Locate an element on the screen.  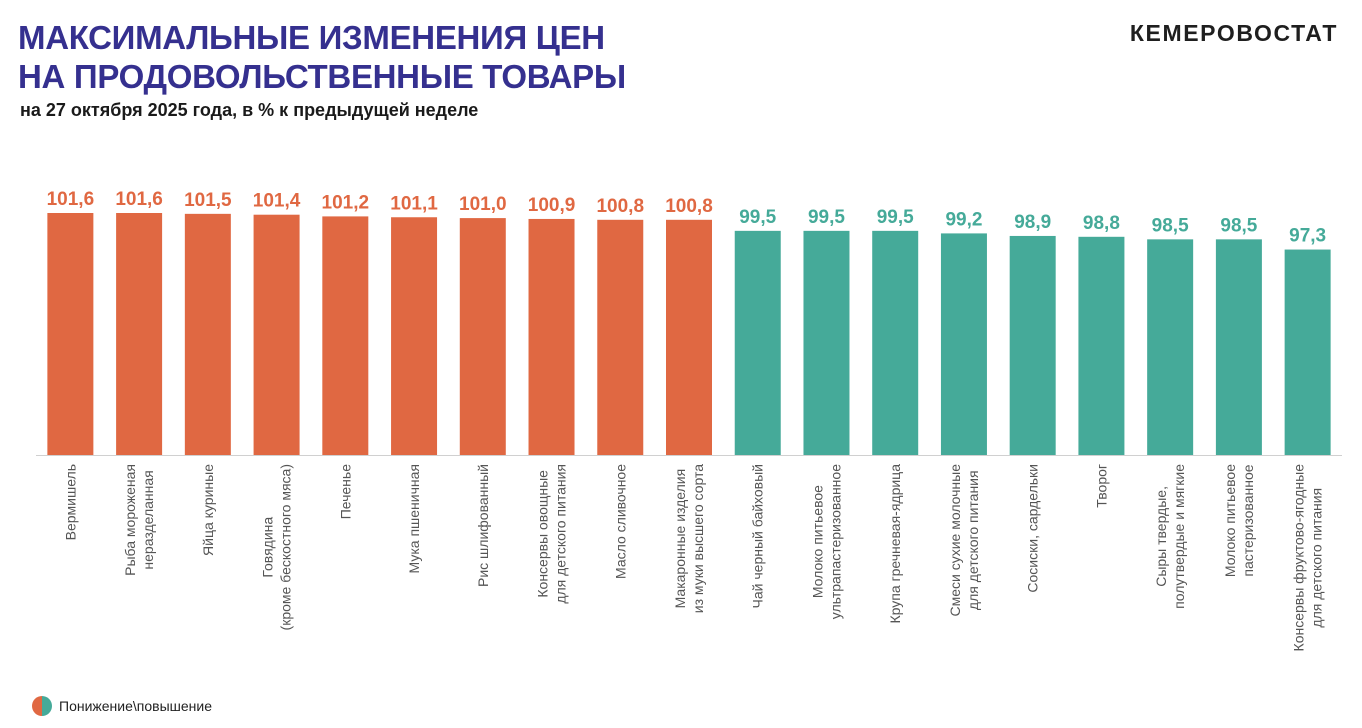
chart-title-line-1: МАКСИМАЛЬНЫЕ ИЗМЕНЕНИЯ ЦЕН is located at coordinates (311, 37).